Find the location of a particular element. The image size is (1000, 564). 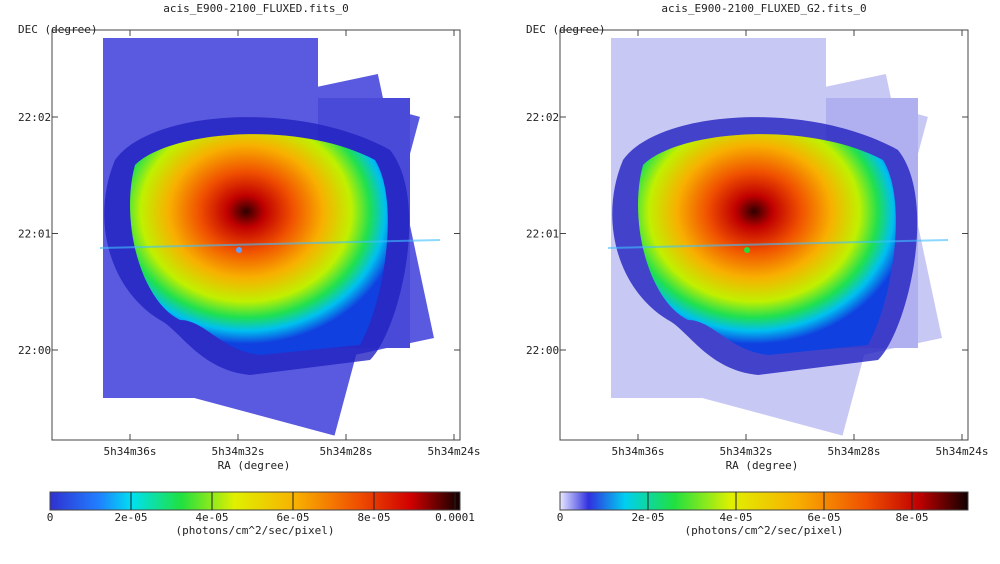

colorbar-tick-label: 0.0001 is located at coordinates (455, 517).